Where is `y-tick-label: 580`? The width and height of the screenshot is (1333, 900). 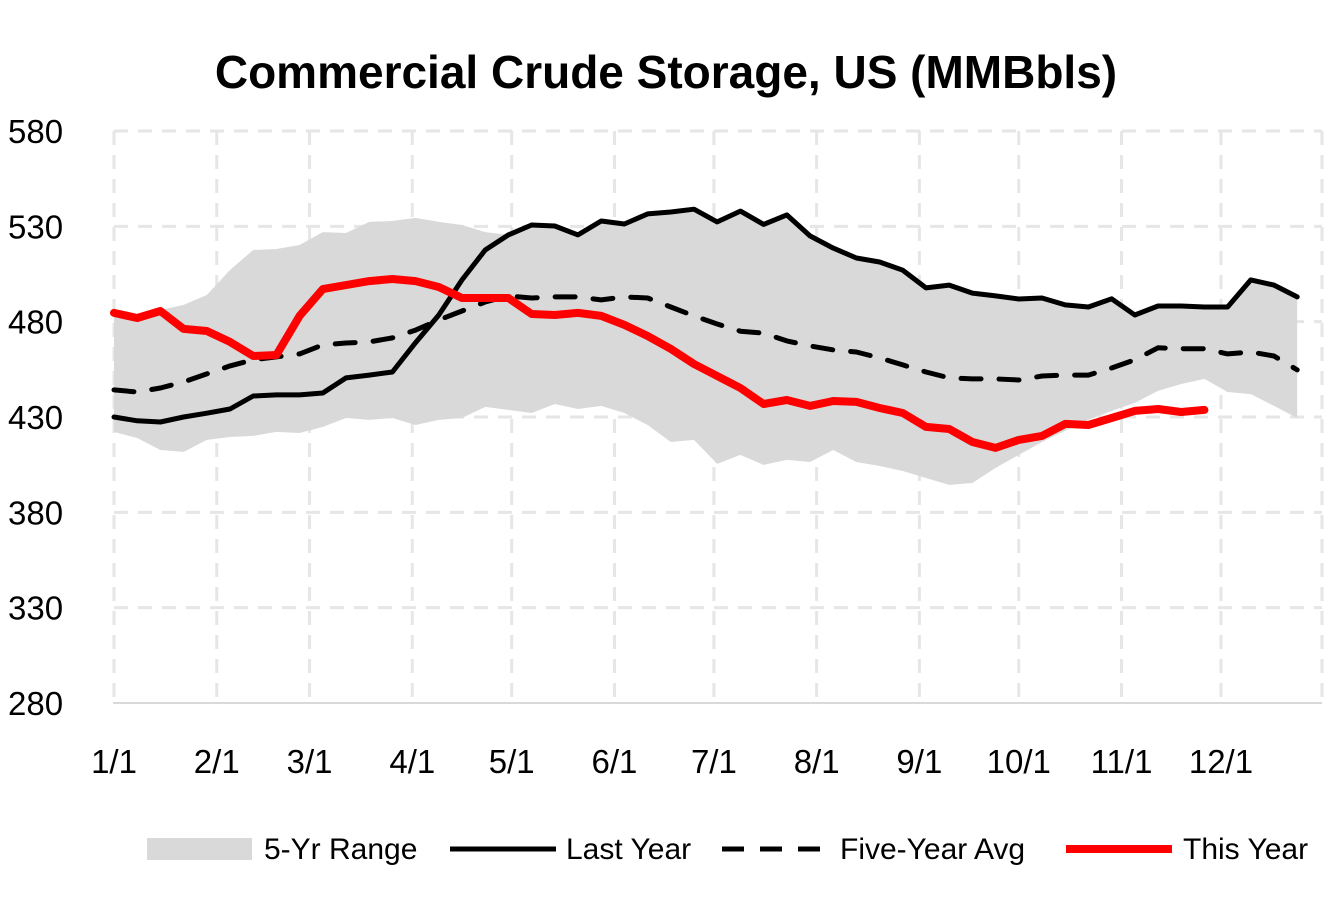 y-tick-label: 580 is located at coordinates (35, 131).